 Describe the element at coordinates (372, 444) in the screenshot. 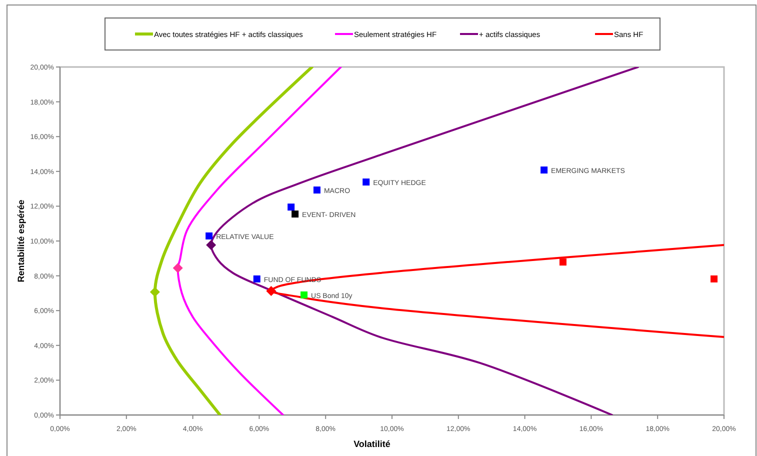

I see `x-axis-title: Volatilité` at that location.